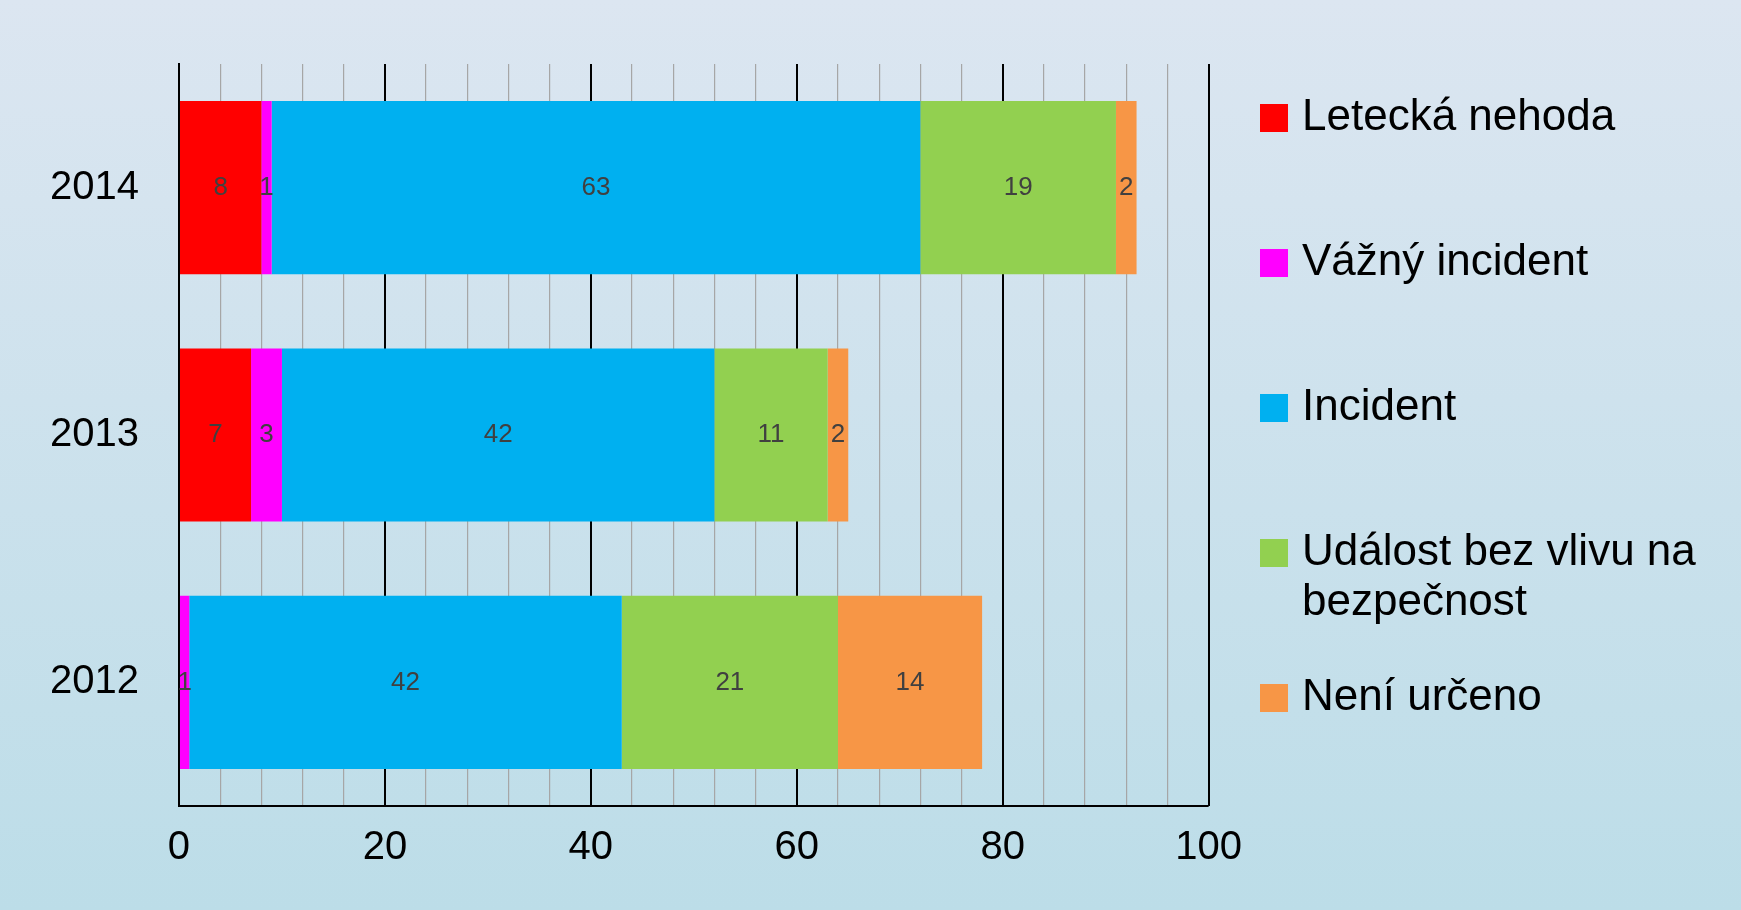 The image size is (1741, 910). What do you see at coordinates (179, 845) in the screenshot?
I see `x-tick-label: 0` at bounding box center [179, 845].